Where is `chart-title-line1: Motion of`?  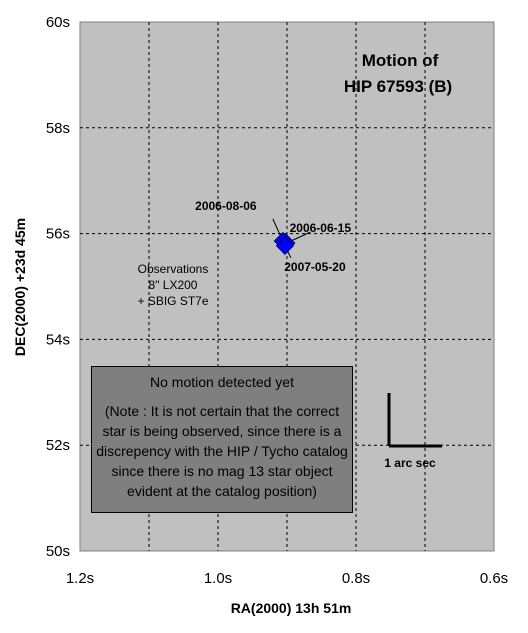 chart-title-line1: Motion of is located at coordinates (400, 60).